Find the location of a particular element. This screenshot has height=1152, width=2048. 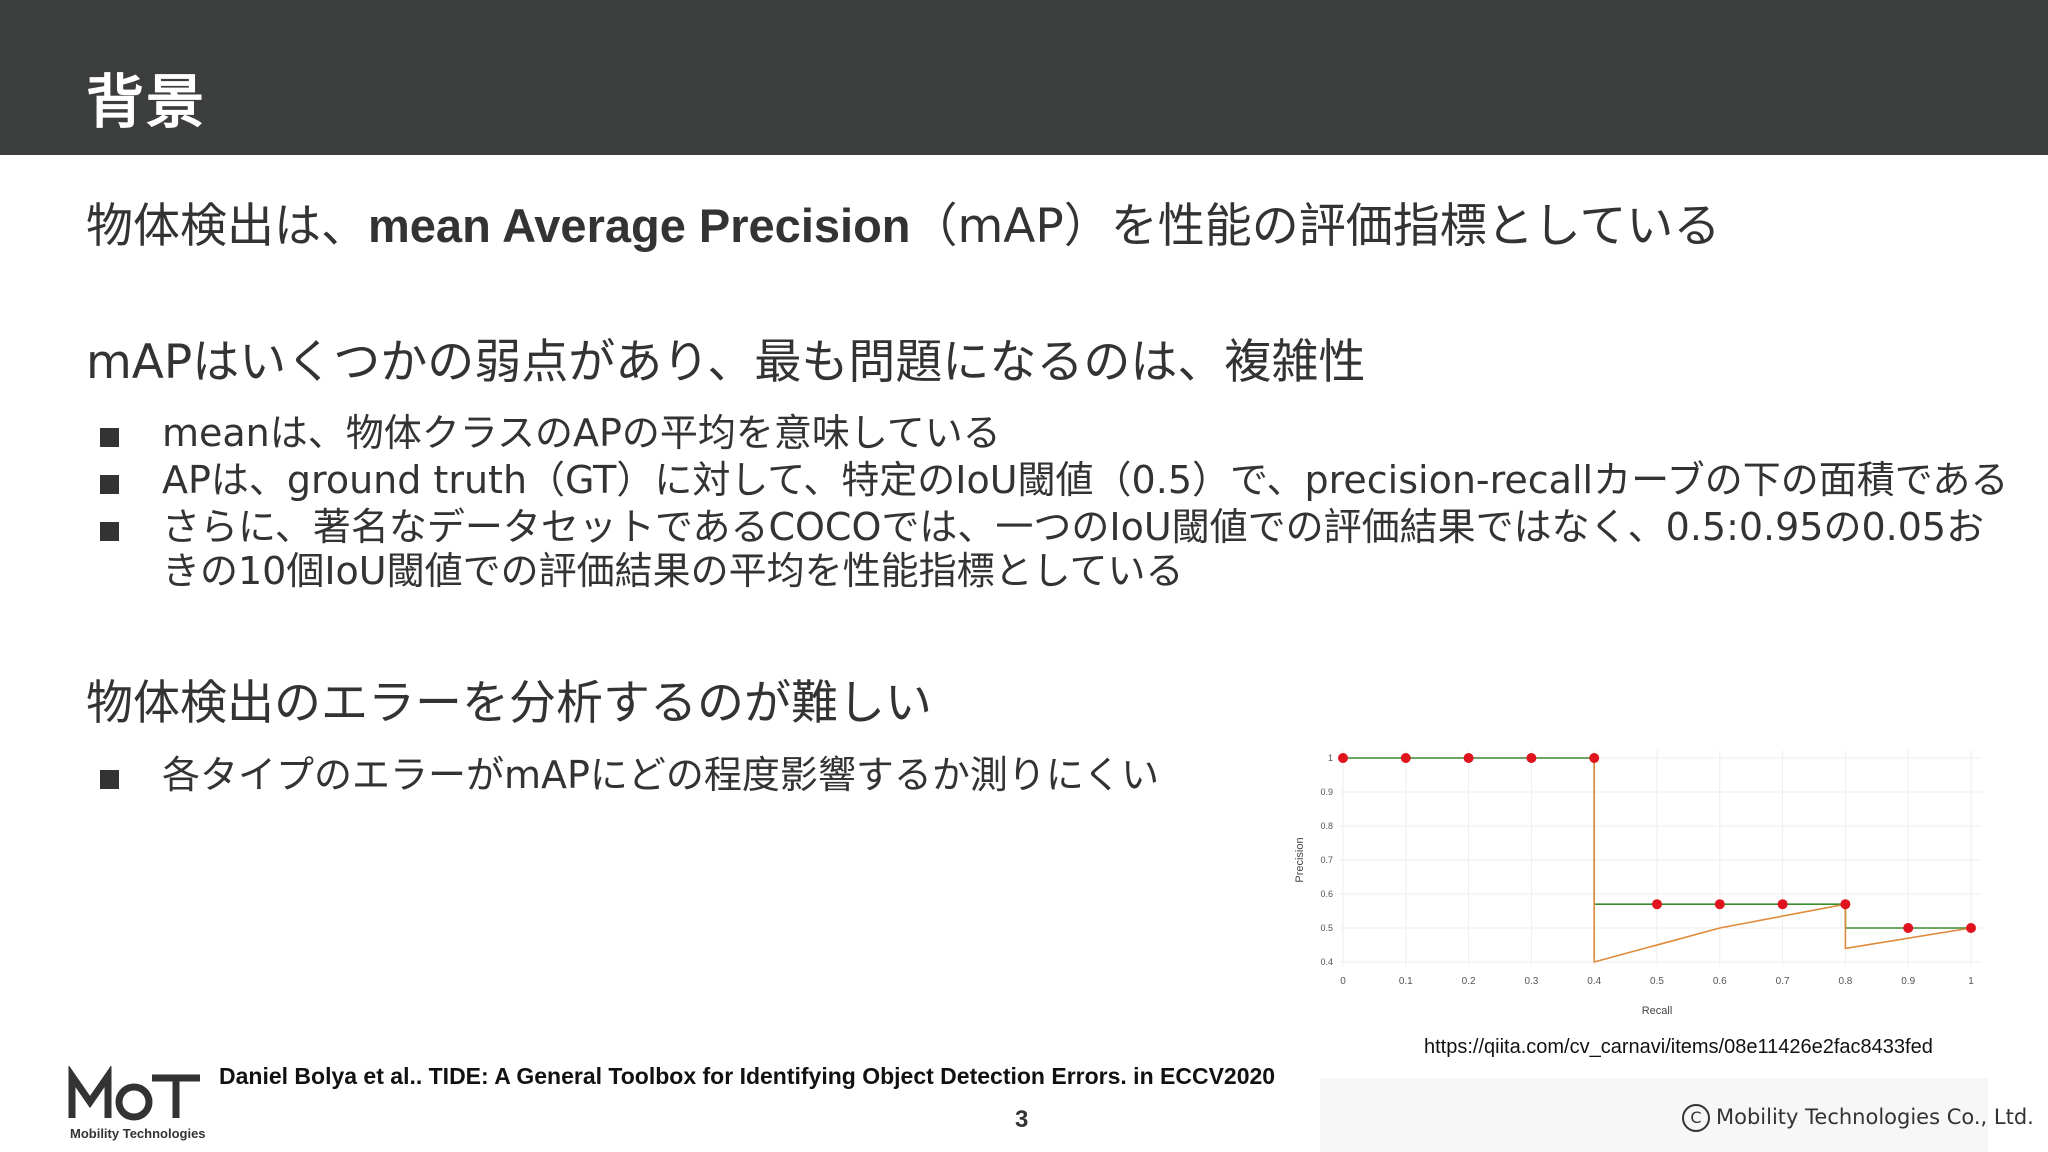

page-number: 3 is located at coordinates (1022, 1119).